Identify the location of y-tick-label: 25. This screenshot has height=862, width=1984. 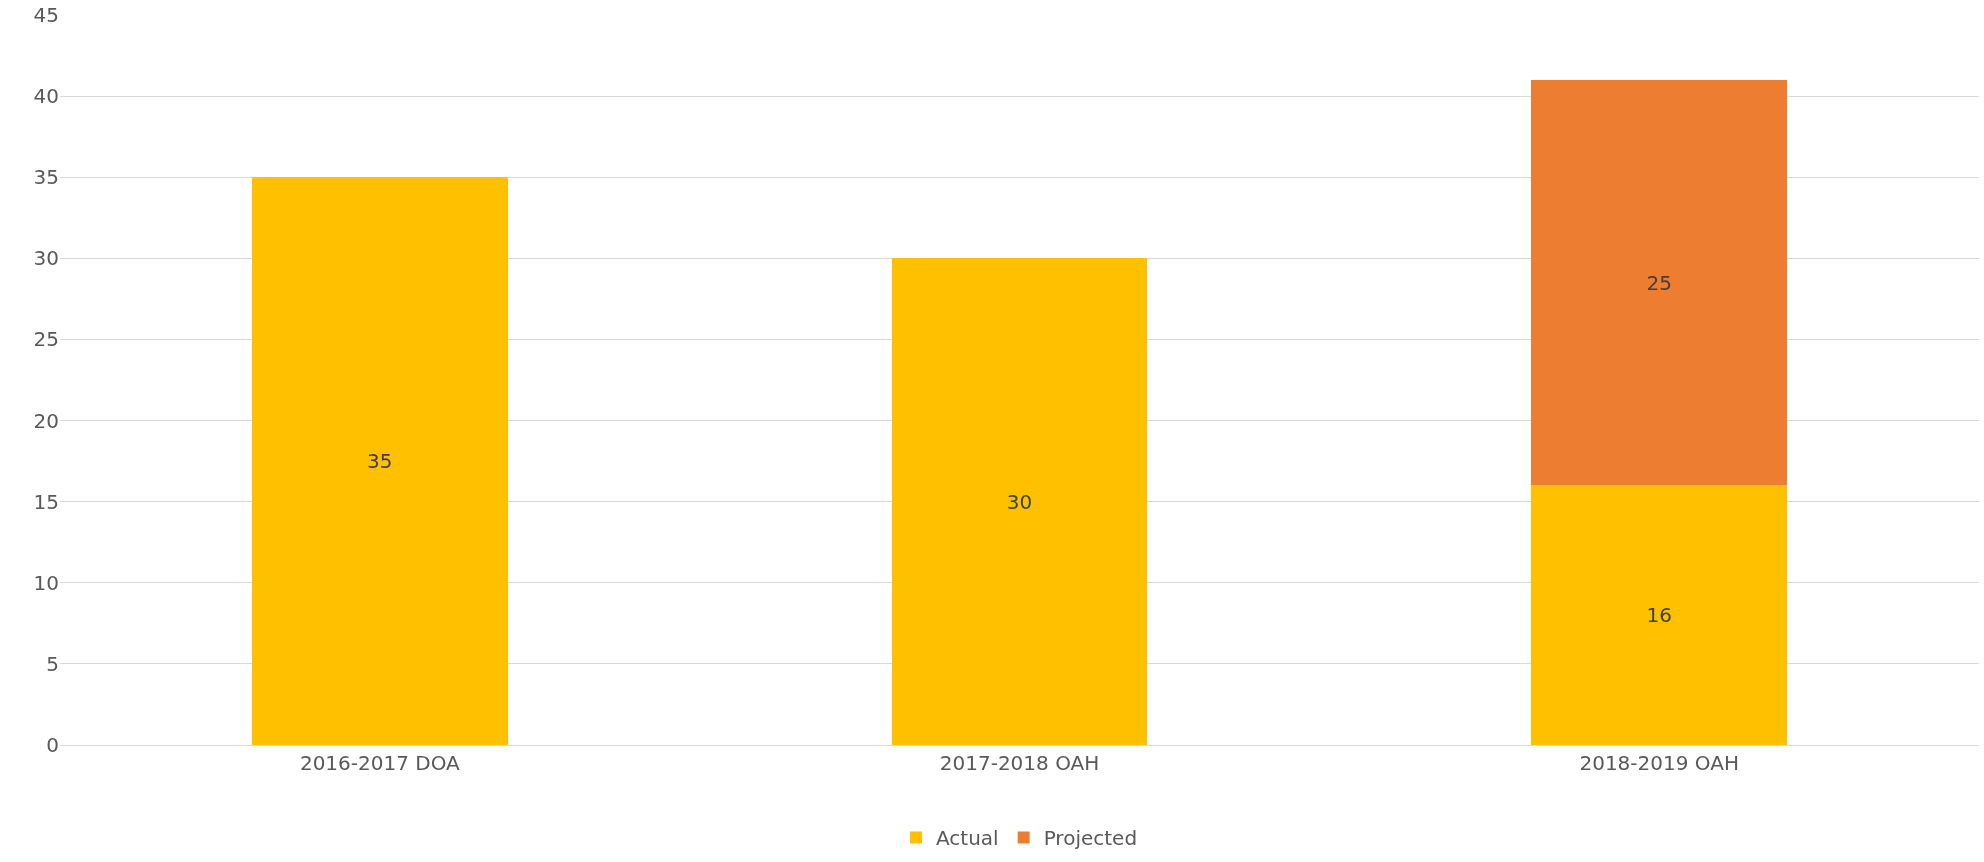
(46, 339).